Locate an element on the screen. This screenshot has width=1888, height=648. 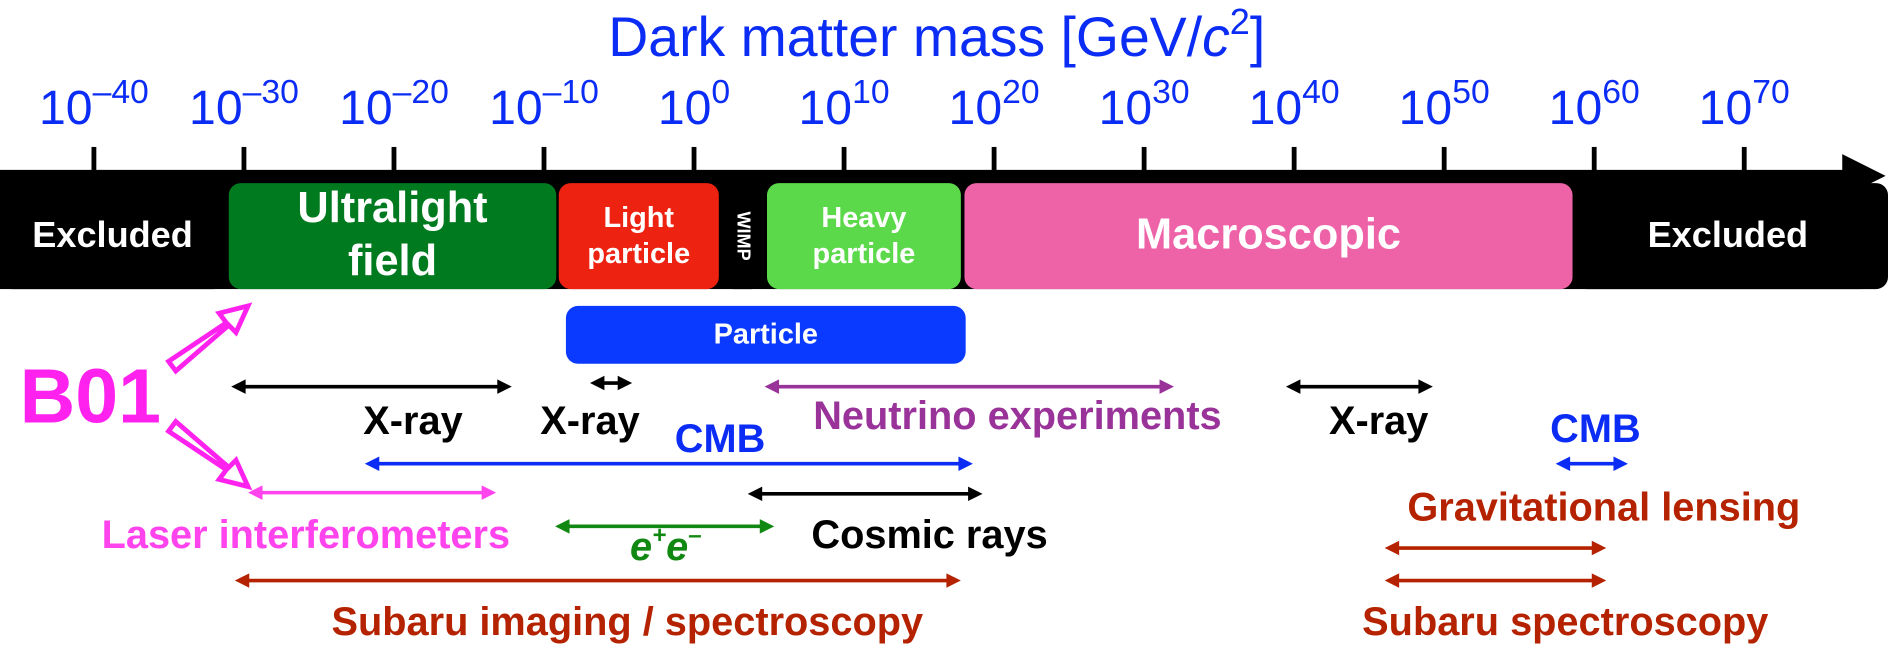
tick-label: 100 is located at coordinates (694, 104).